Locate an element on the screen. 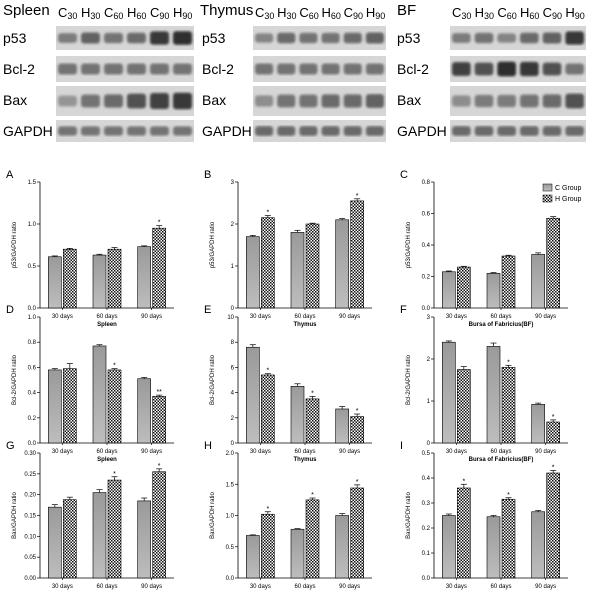  y-tick-label: 1.0 is located at coordinates (32, 318).